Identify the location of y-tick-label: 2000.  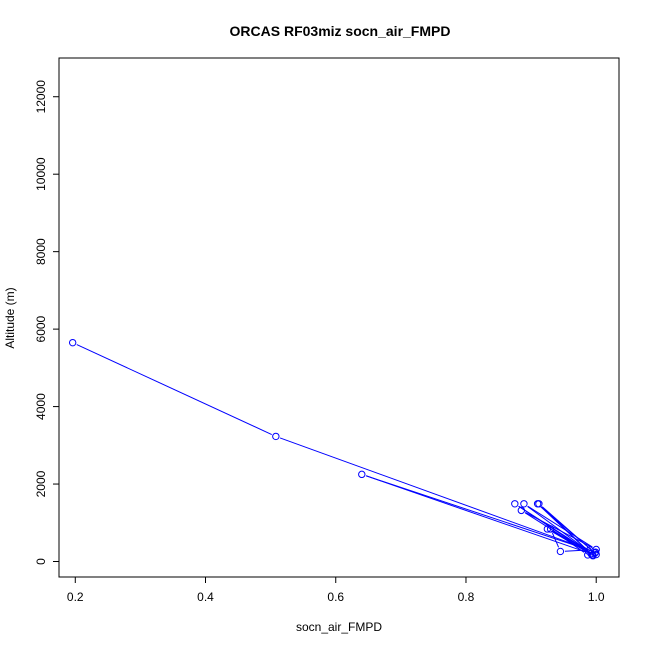
(41, 483).